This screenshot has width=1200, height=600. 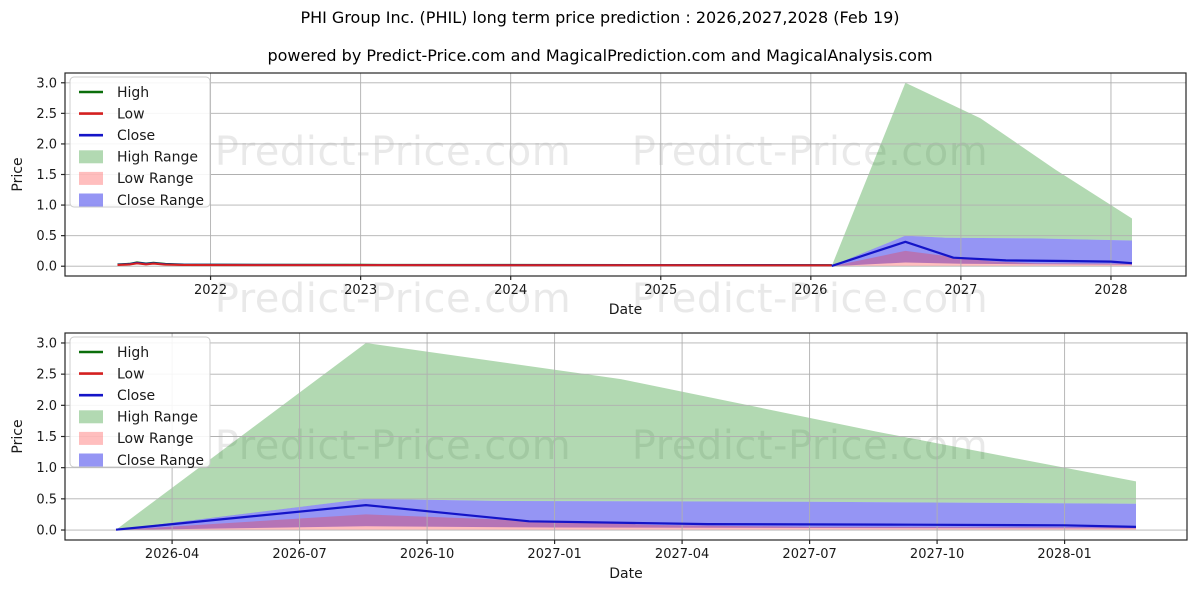 What do you see at coordinates (810, 290) in the screenshot?
I see `x-tick-label: 2026` at bounding box center [810, 290].